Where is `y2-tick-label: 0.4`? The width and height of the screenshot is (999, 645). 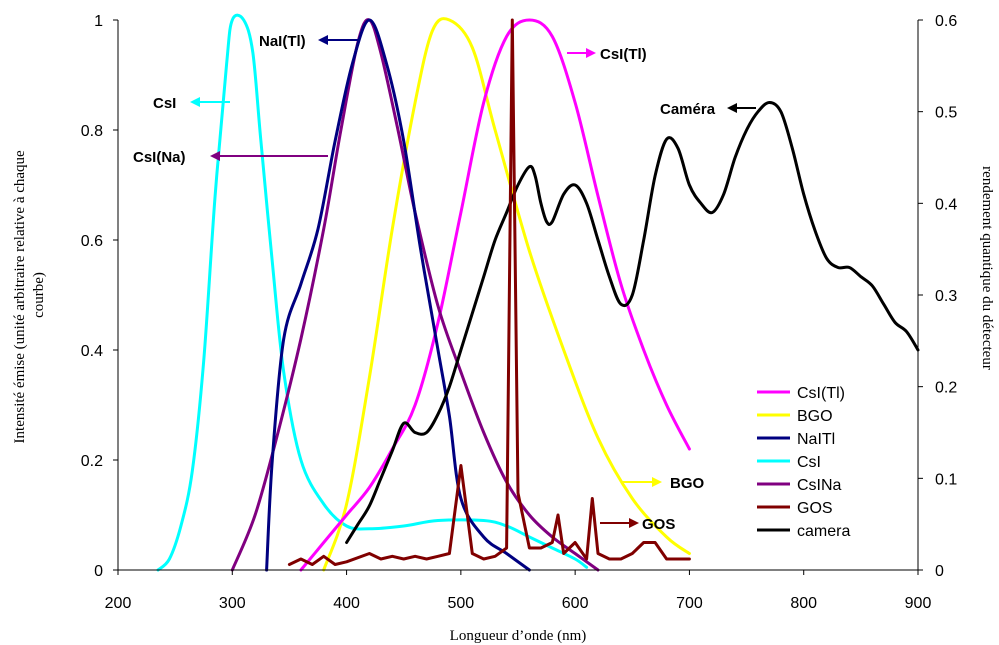 y2-tick-label: 0.4 is located at coordinates (946, 204).